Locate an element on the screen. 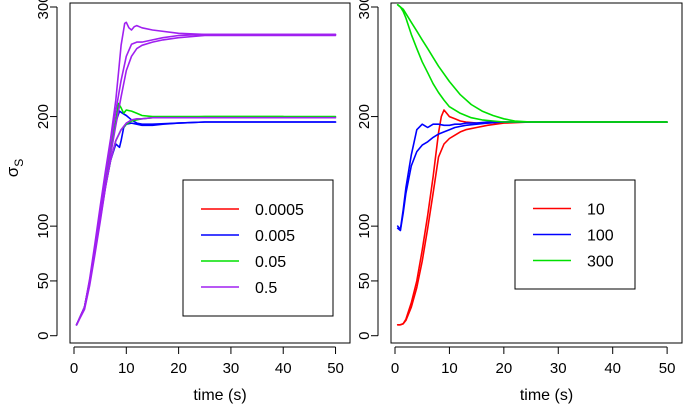 Image resolution: width=686 pixels, height=407 pixels. legend-label: 10 is located at coordinates (596, 210).